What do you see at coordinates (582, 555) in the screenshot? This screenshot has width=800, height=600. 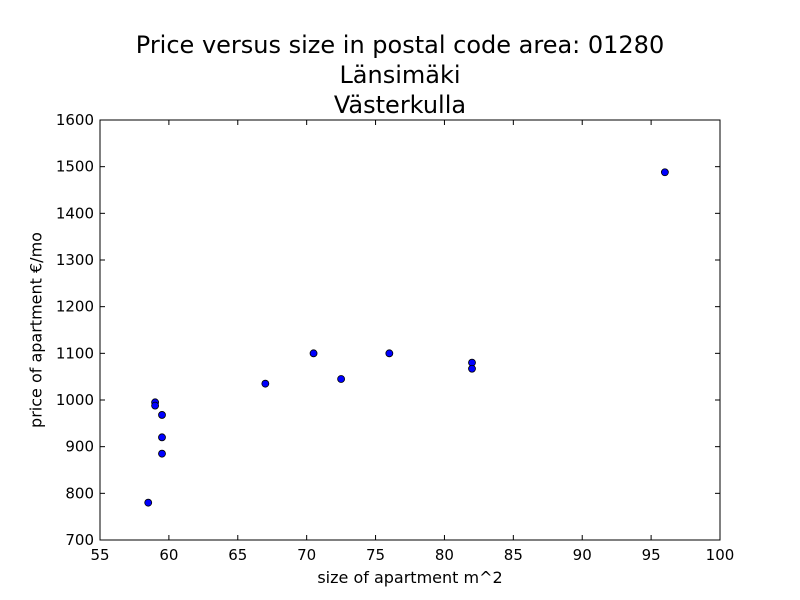 I see `x-tick-label: 90` at bounding box center [582, 555].